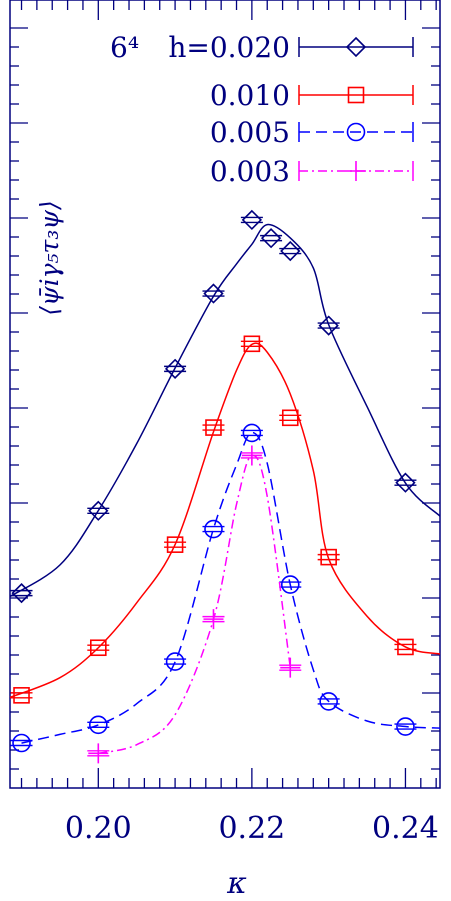 This screenshot has width=451, height=901. I want to click on x-tick-labels: 0.20 0.22 0.24, so click(252, 828).